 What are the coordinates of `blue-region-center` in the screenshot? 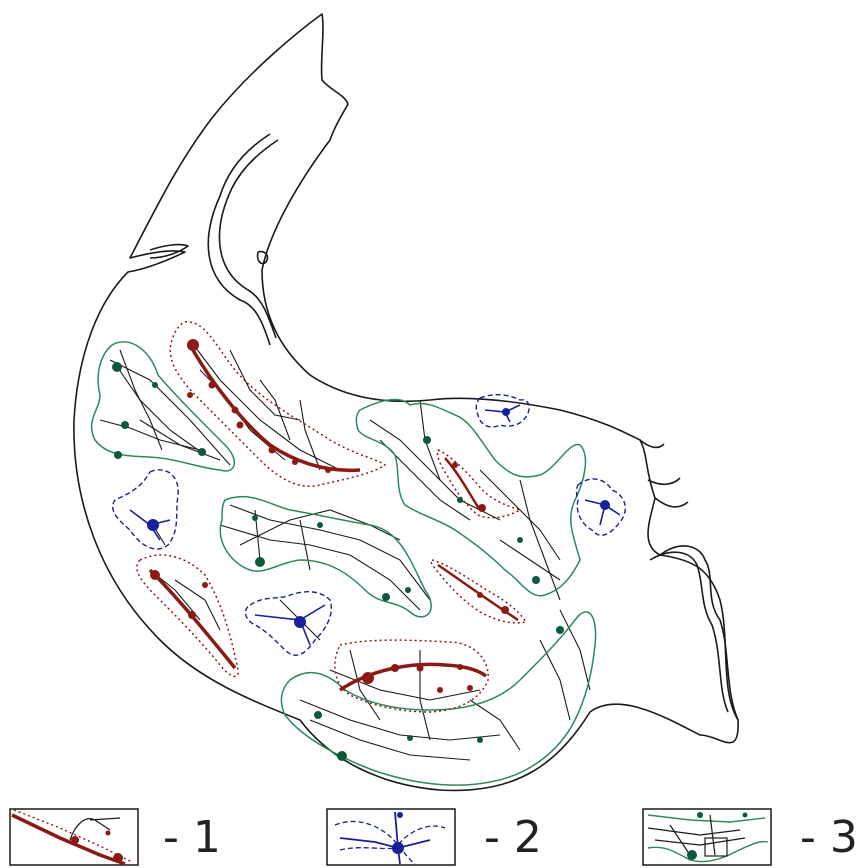 It's located at (288, 623).